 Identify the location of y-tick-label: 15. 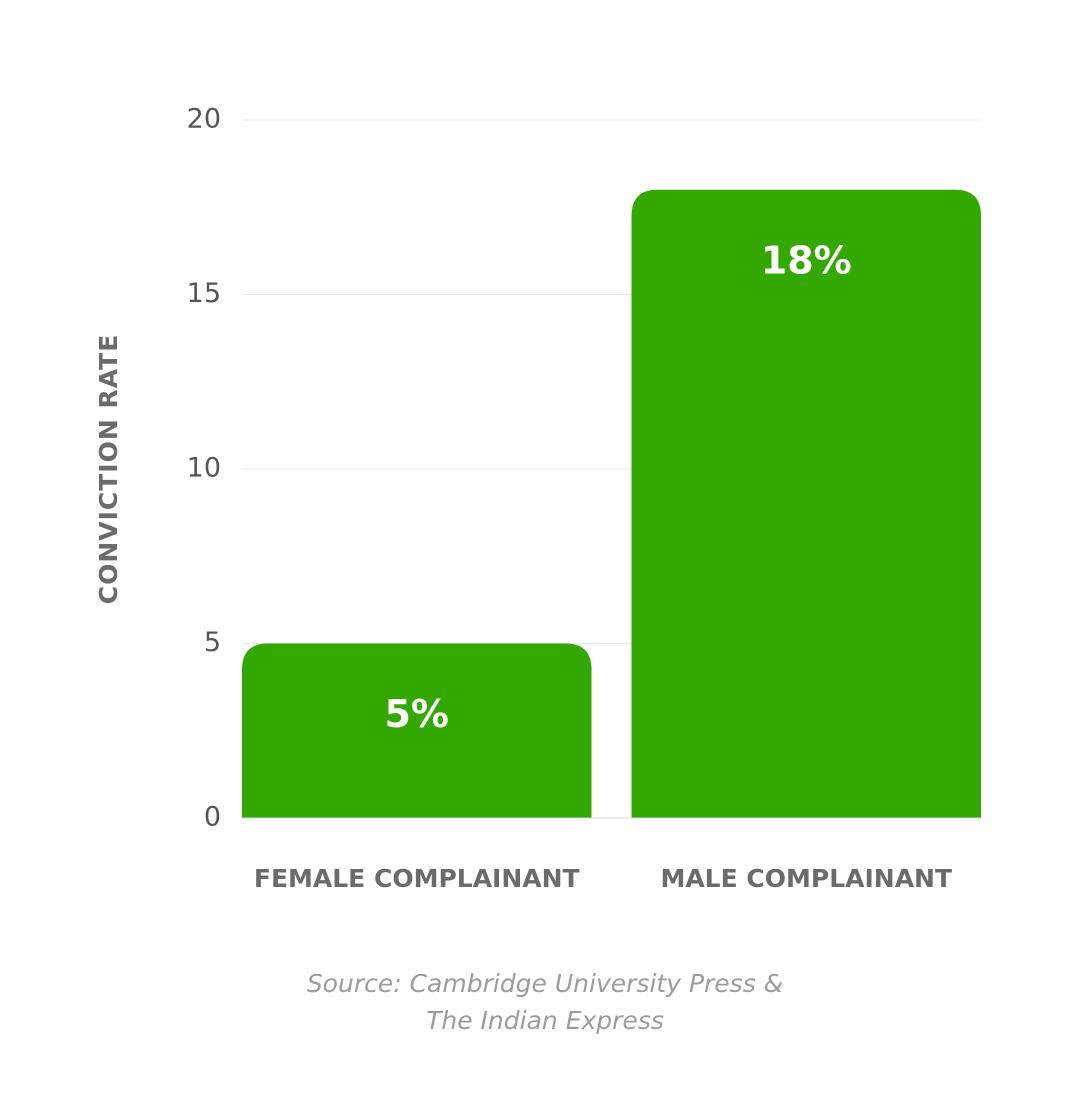
(204, 293).